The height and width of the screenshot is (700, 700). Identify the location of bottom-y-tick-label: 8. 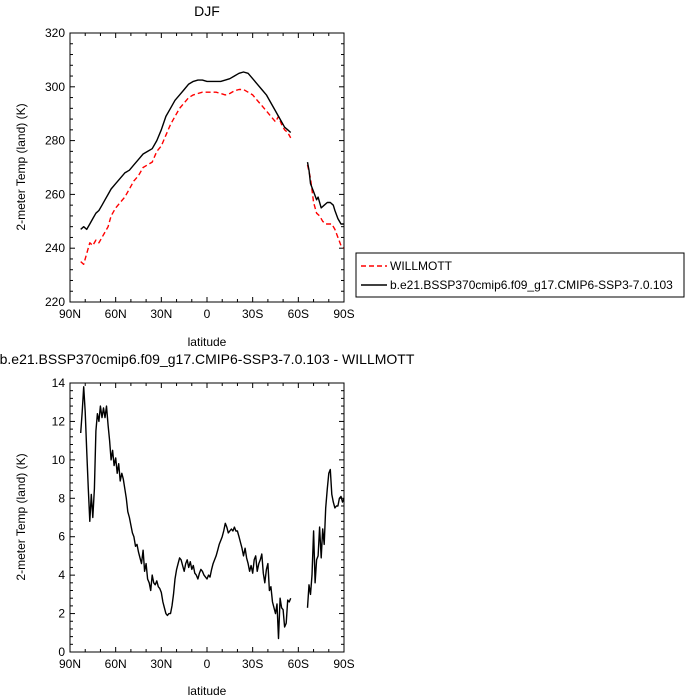
(61, 498).